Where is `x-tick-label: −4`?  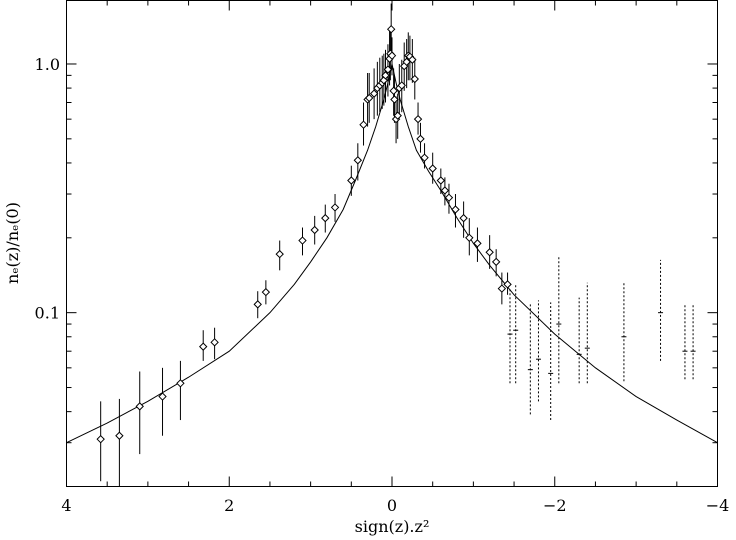 x-tick-label: −4 is located at coordinates (718, 505).